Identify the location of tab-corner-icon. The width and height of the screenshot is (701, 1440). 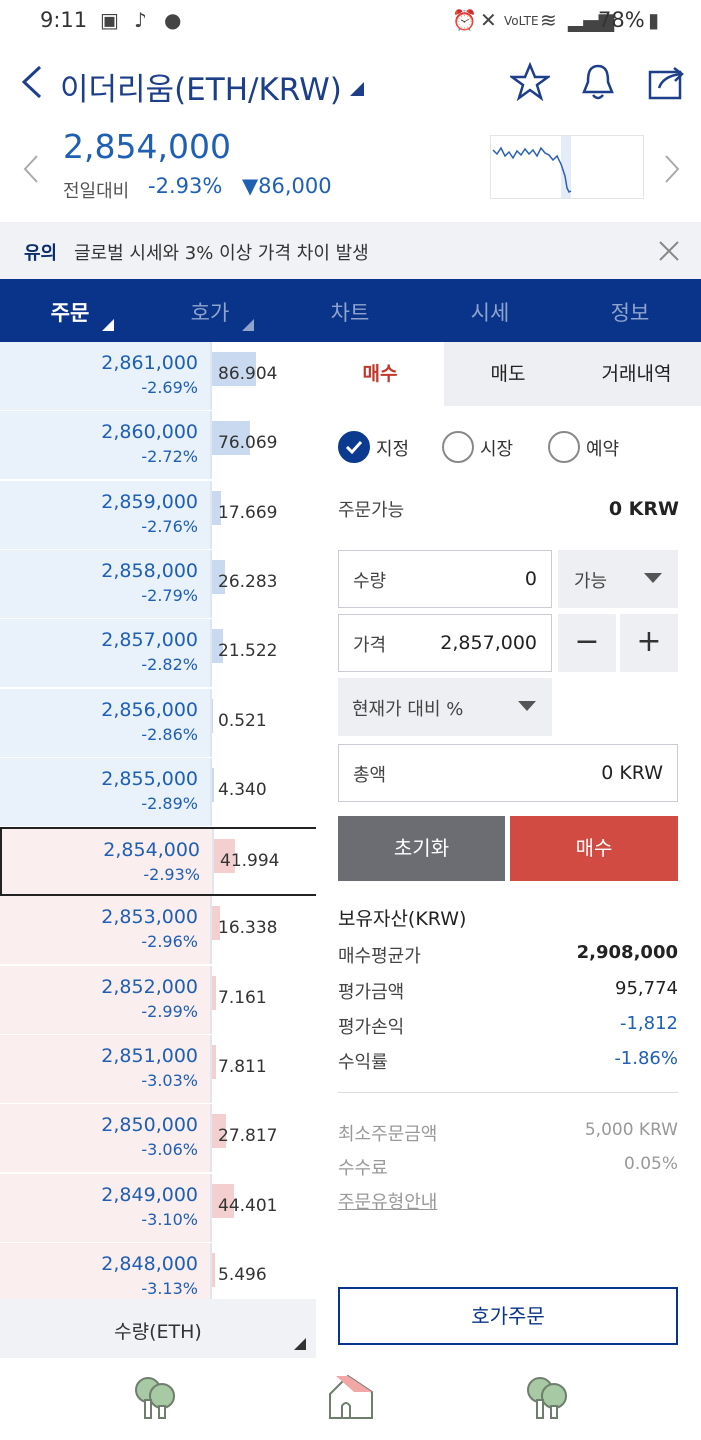
(108, 325).